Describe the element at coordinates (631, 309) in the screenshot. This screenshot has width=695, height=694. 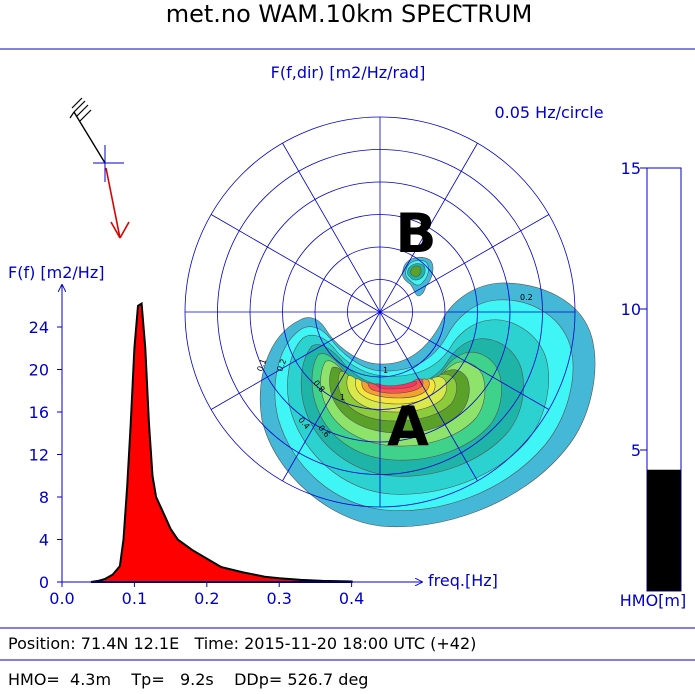
I see `hmo-tick-label: 10` at that location.